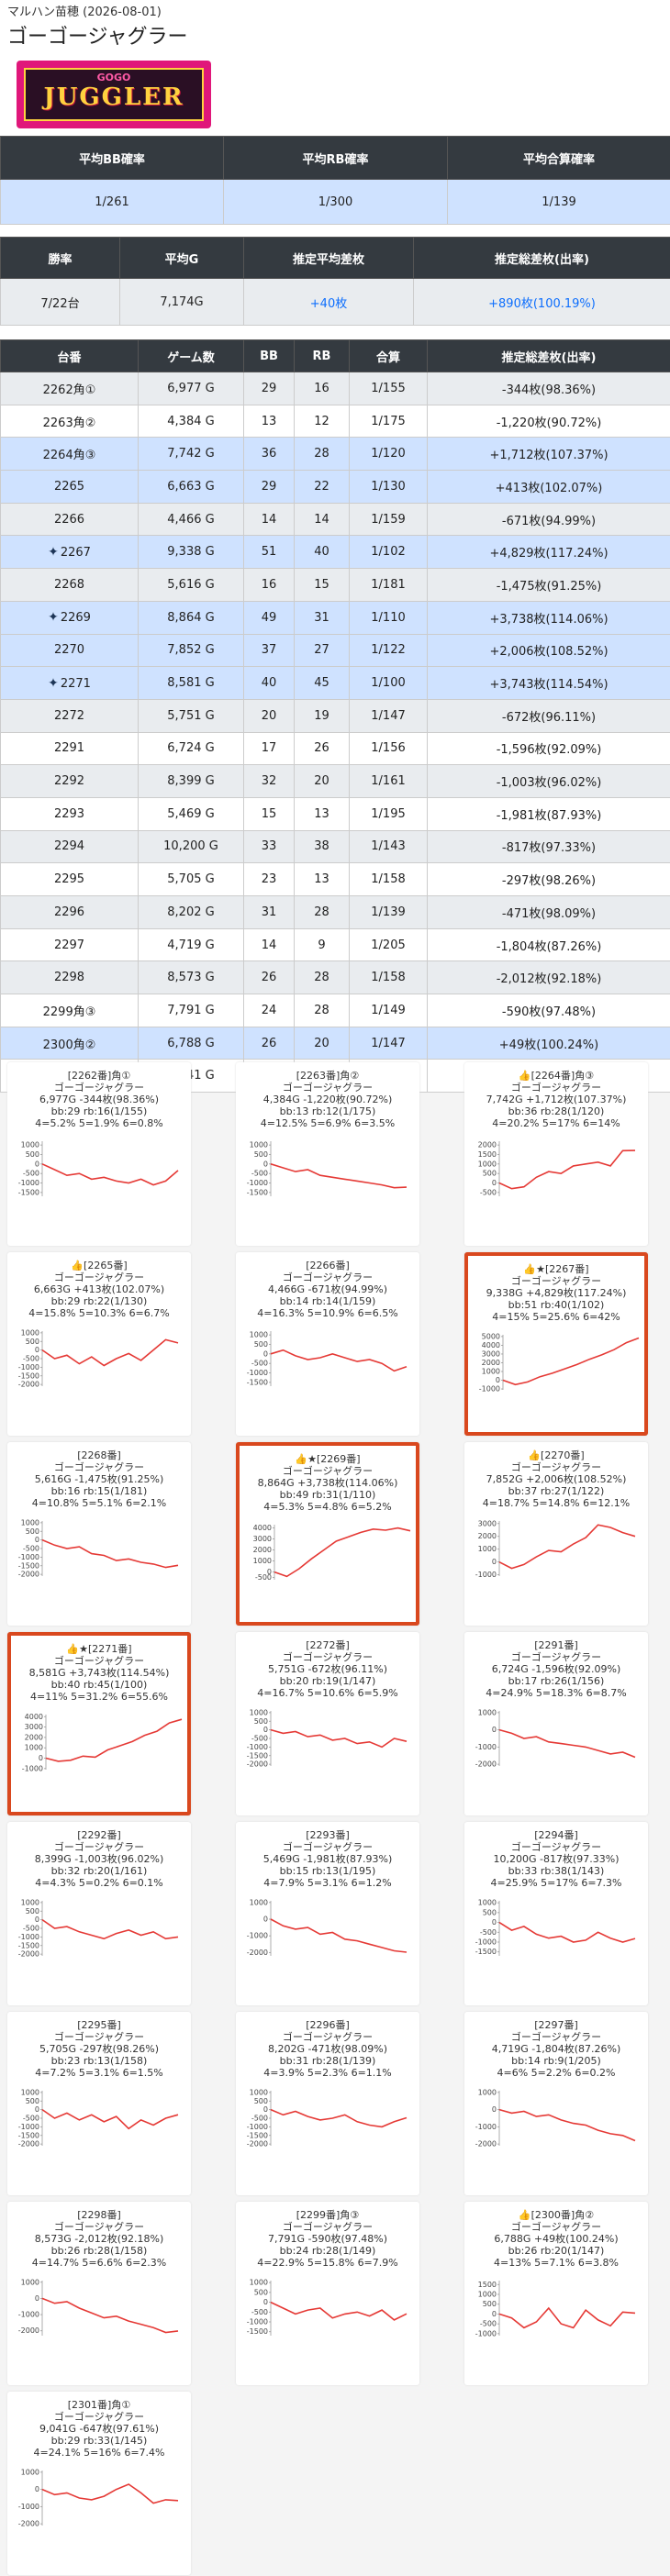  Describe the element at coordinates (97, 37) in the screenshot. I see `page-title: ゴーゴージャグラー` at that location.